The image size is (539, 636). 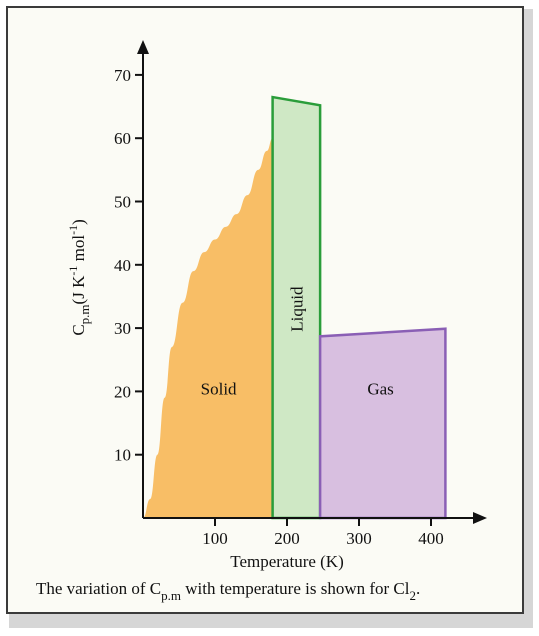 What do you see at coordinates (171, 595) in the screenshot?
I see `caption-subscript: p.m` at bounding box center [171, 595].